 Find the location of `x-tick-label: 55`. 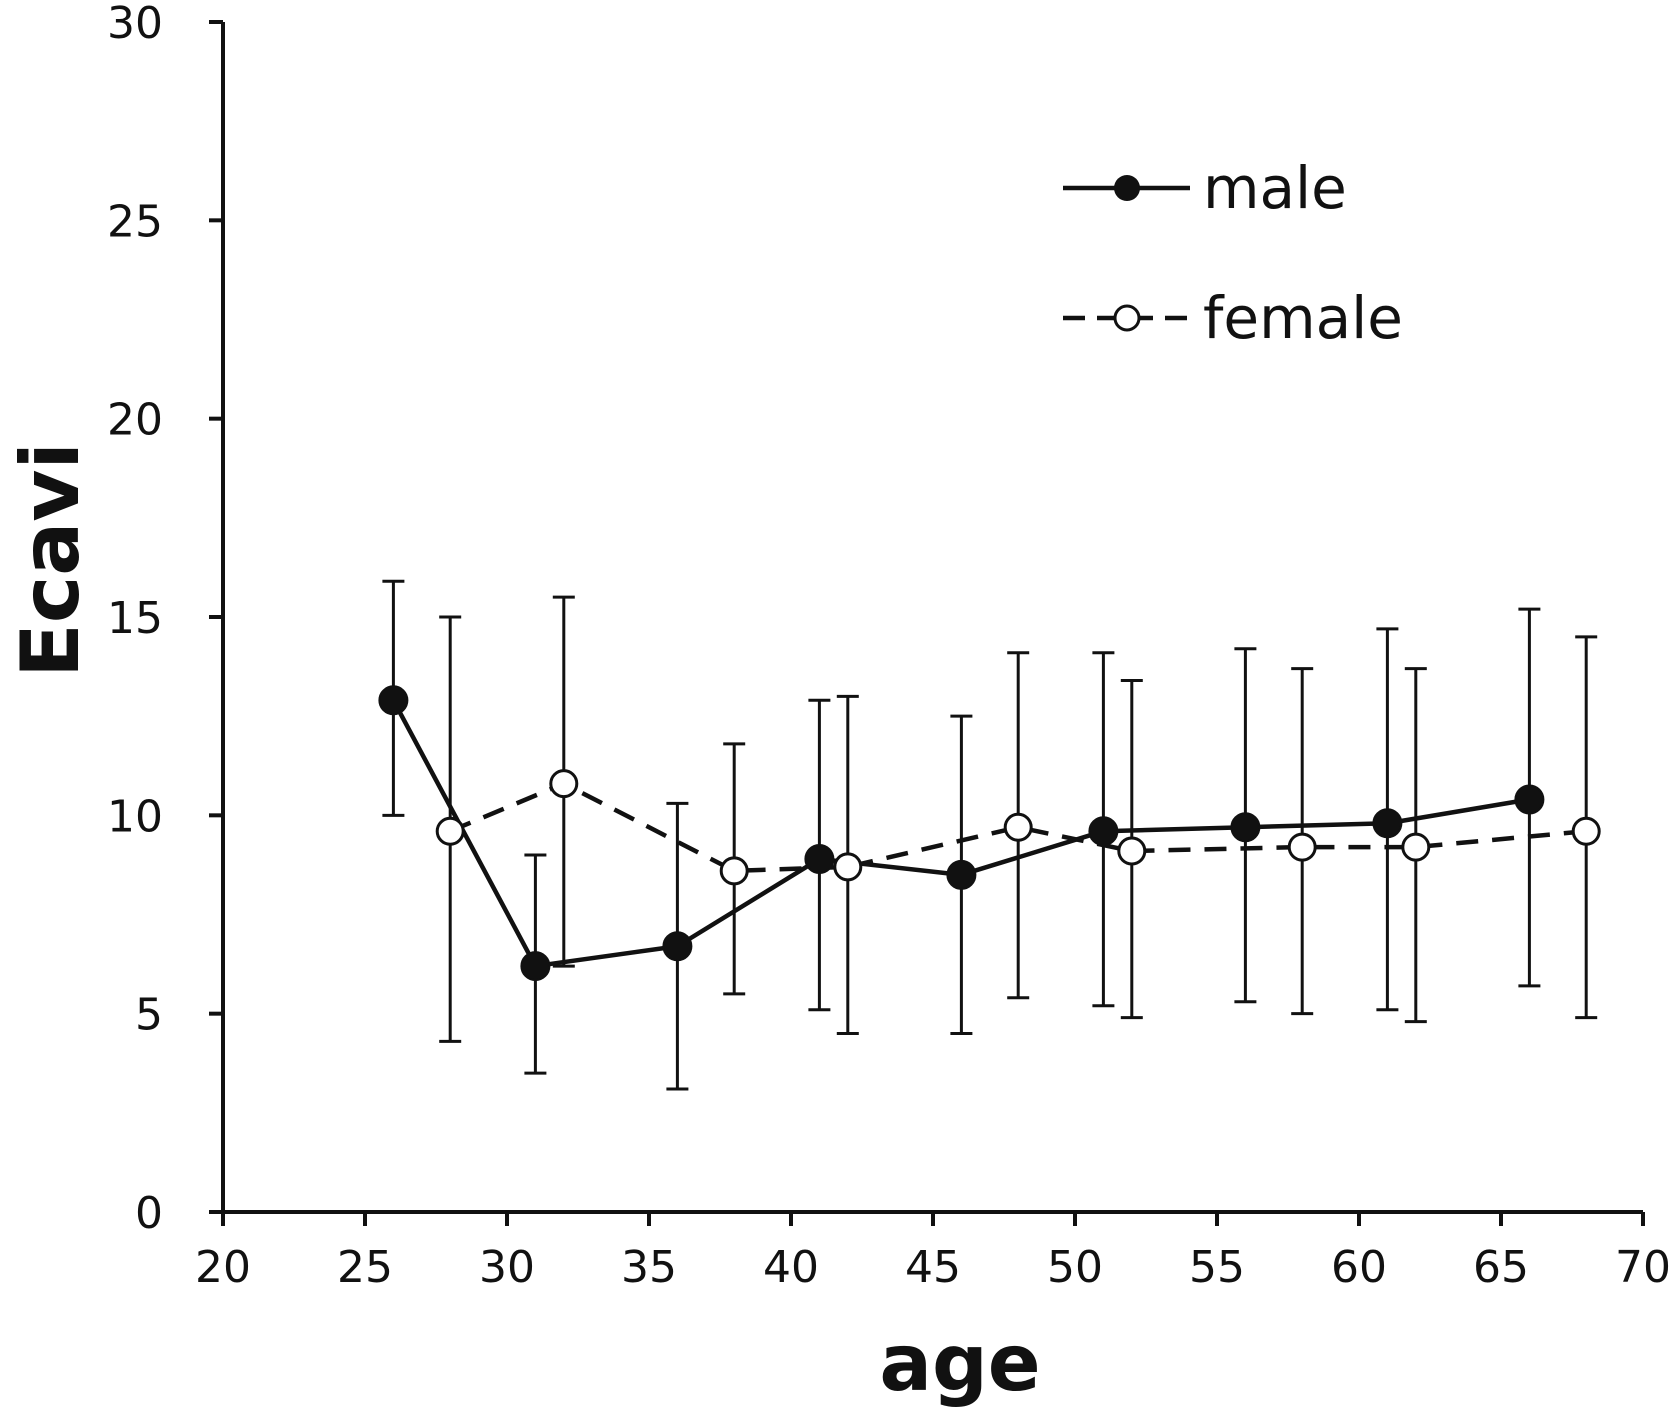

x-tick-label: 55 is located at coordinates (1217, 1267).